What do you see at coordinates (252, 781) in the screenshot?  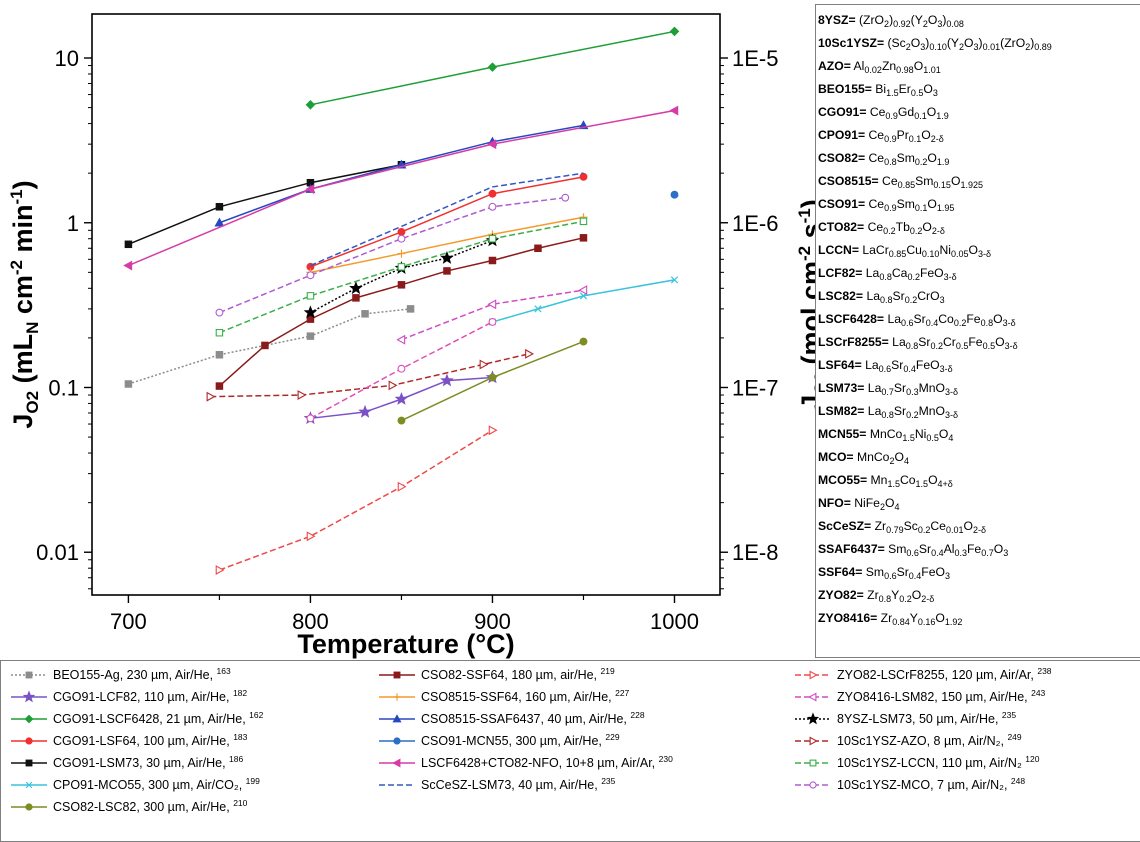 I see `legend-ref: 199` at bounding box center [252, 781].